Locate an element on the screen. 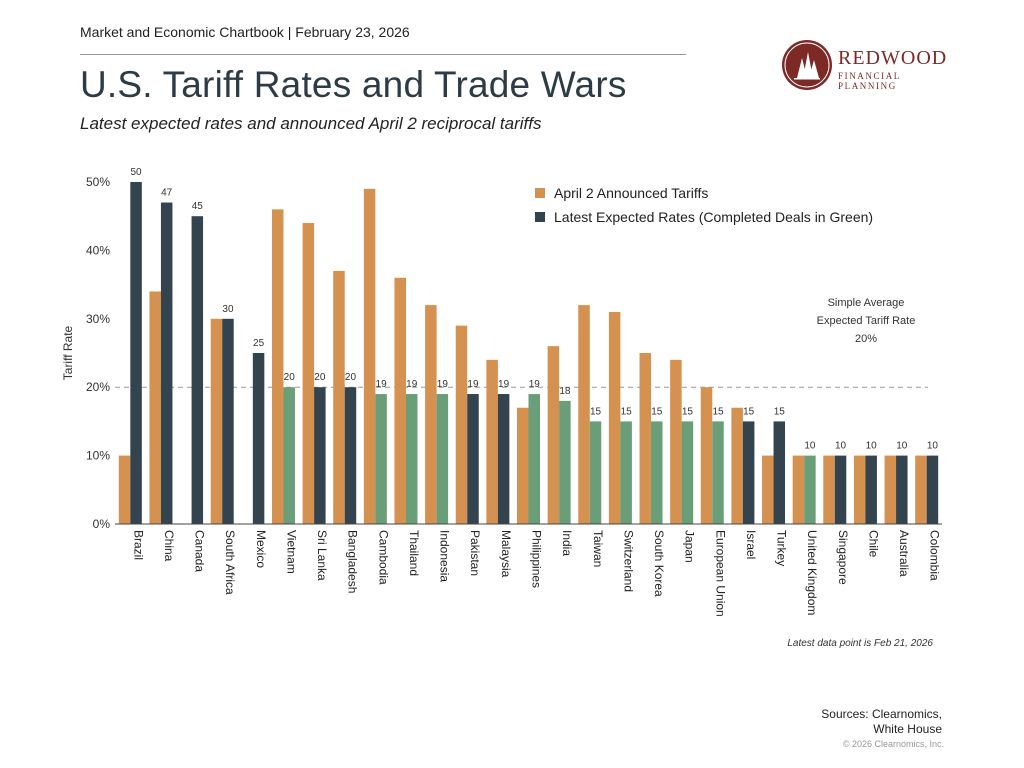 This screenshot has width=1024, height=768. redwood-logo: REDWOOD FINANCIAL PLANNING is located at coordinates (864, 66).